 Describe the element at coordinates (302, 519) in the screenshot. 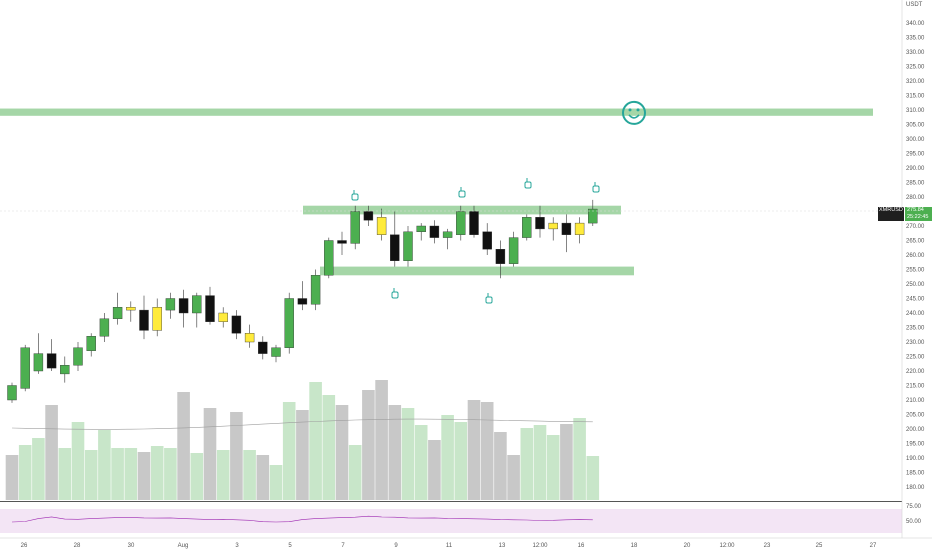

I see `rsi-line` at that location.